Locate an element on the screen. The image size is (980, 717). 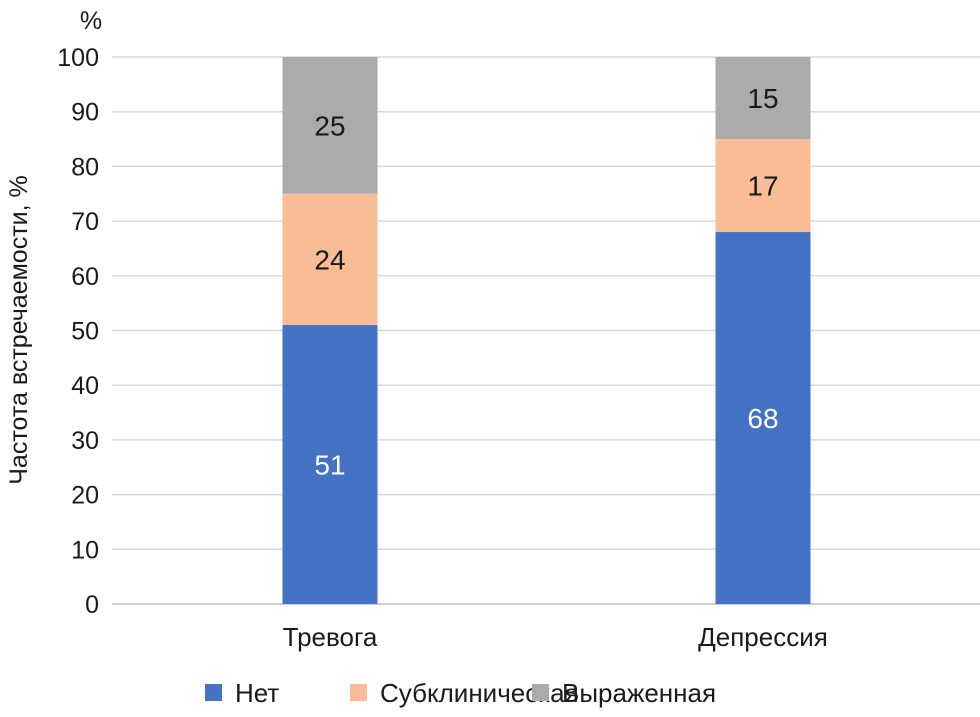
y-tick-label: 90 is located at coordinates (85, 113).